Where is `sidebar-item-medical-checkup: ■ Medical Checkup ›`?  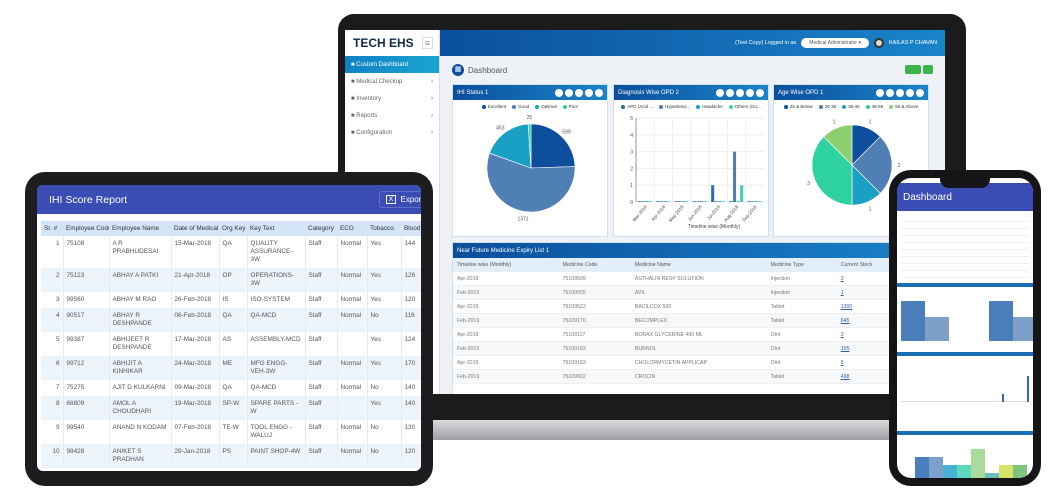
sidebar-item-medical-checkup: ■ Medical Checkup › is located at coordinates (392, 81).